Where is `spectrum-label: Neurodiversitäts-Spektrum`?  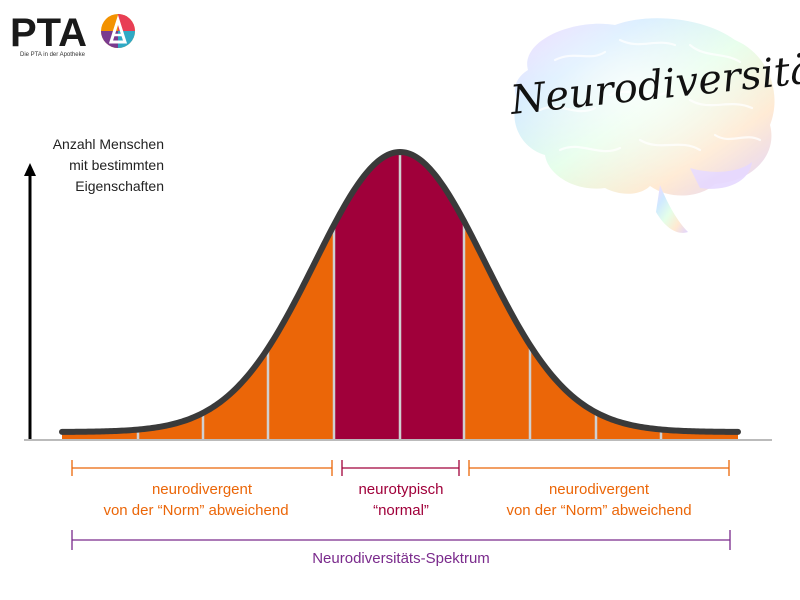 spectrum-label: Neurodiversitäts-Spektrum is located at coordinates (401, 558).